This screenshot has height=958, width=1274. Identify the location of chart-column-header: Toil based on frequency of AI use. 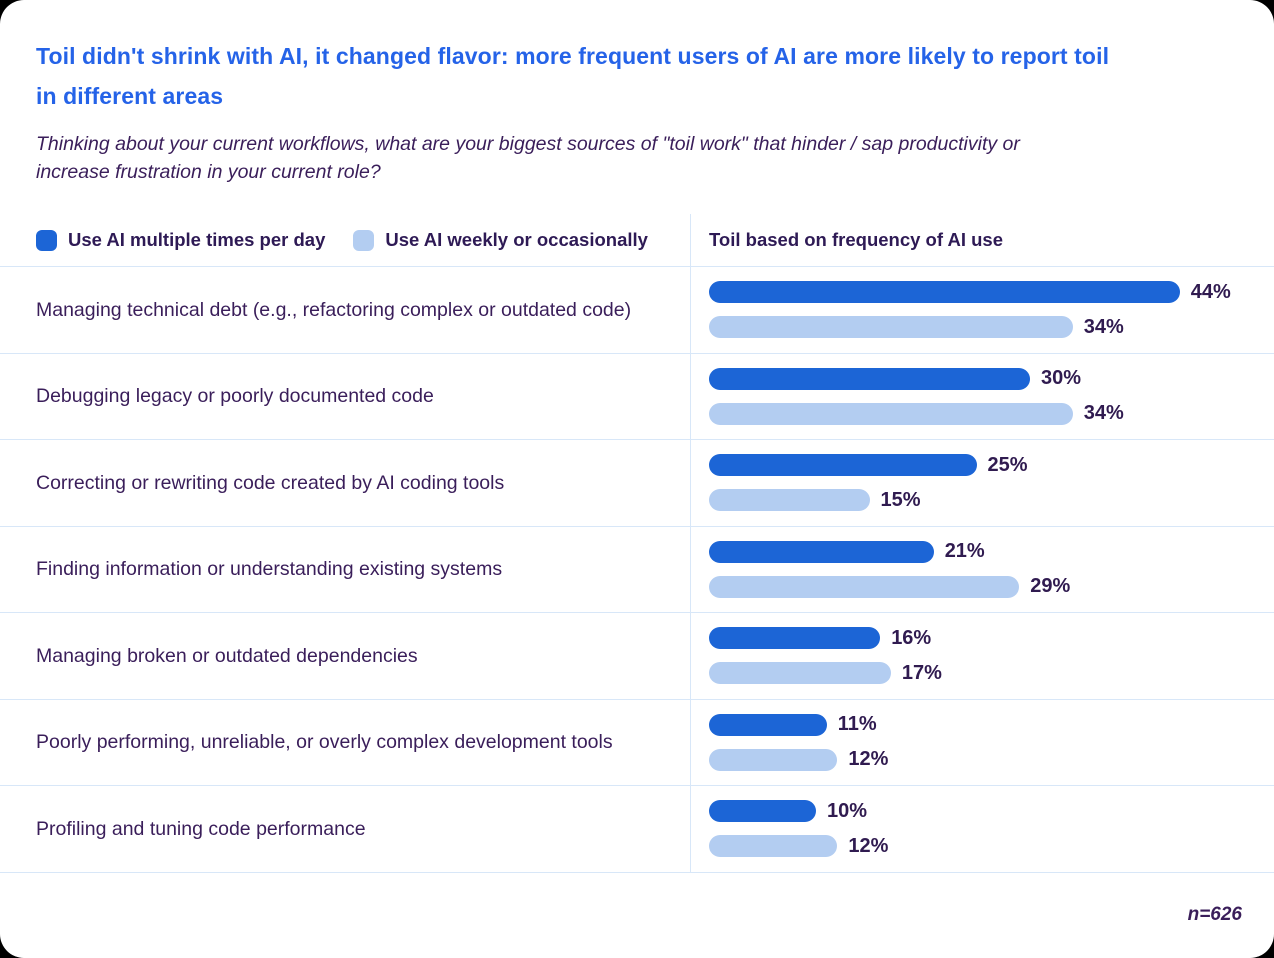
(856, 239).